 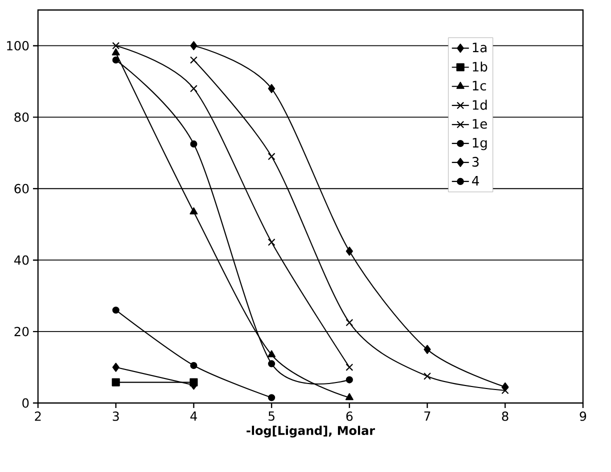 What do you see at coordinates (21, 260) in the screenshot?
I see `y-tick-label: 40` at bounding box center [21, 260].